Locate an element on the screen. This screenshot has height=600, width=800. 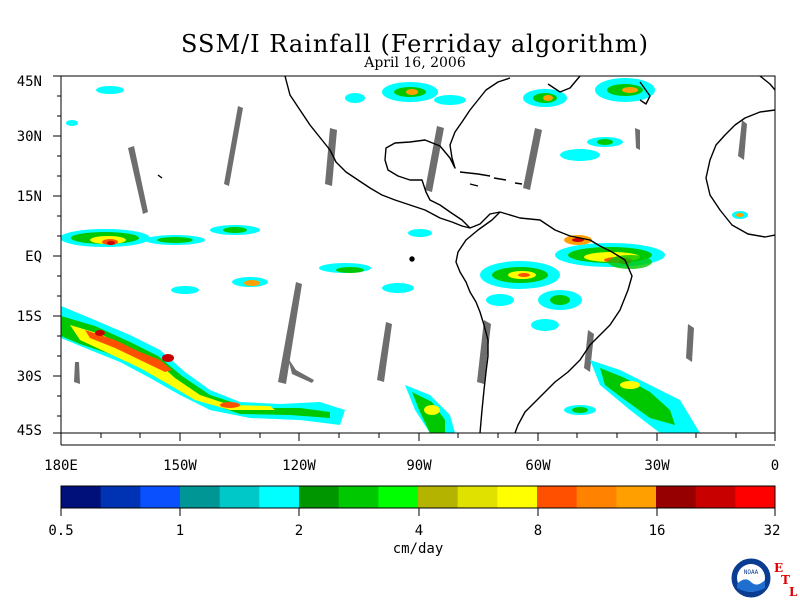
lat-label-45s: 45S is located at coordinates (29, 431).